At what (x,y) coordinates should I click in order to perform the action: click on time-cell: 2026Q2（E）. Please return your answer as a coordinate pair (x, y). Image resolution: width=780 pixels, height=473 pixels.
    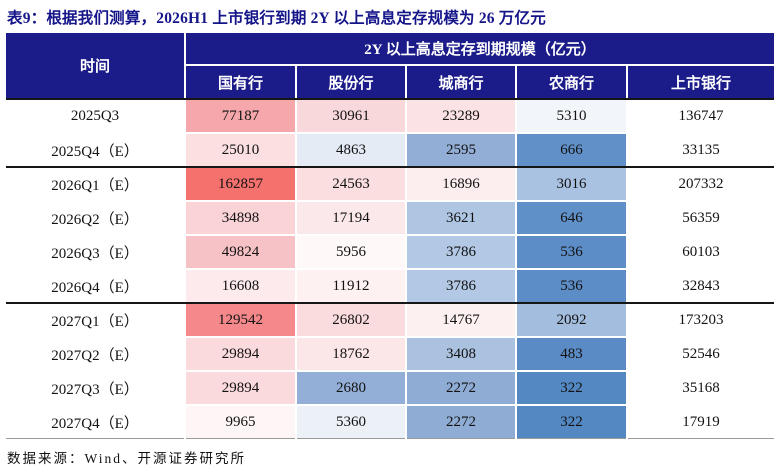
    Looking at the image, I should click on (96, 218).